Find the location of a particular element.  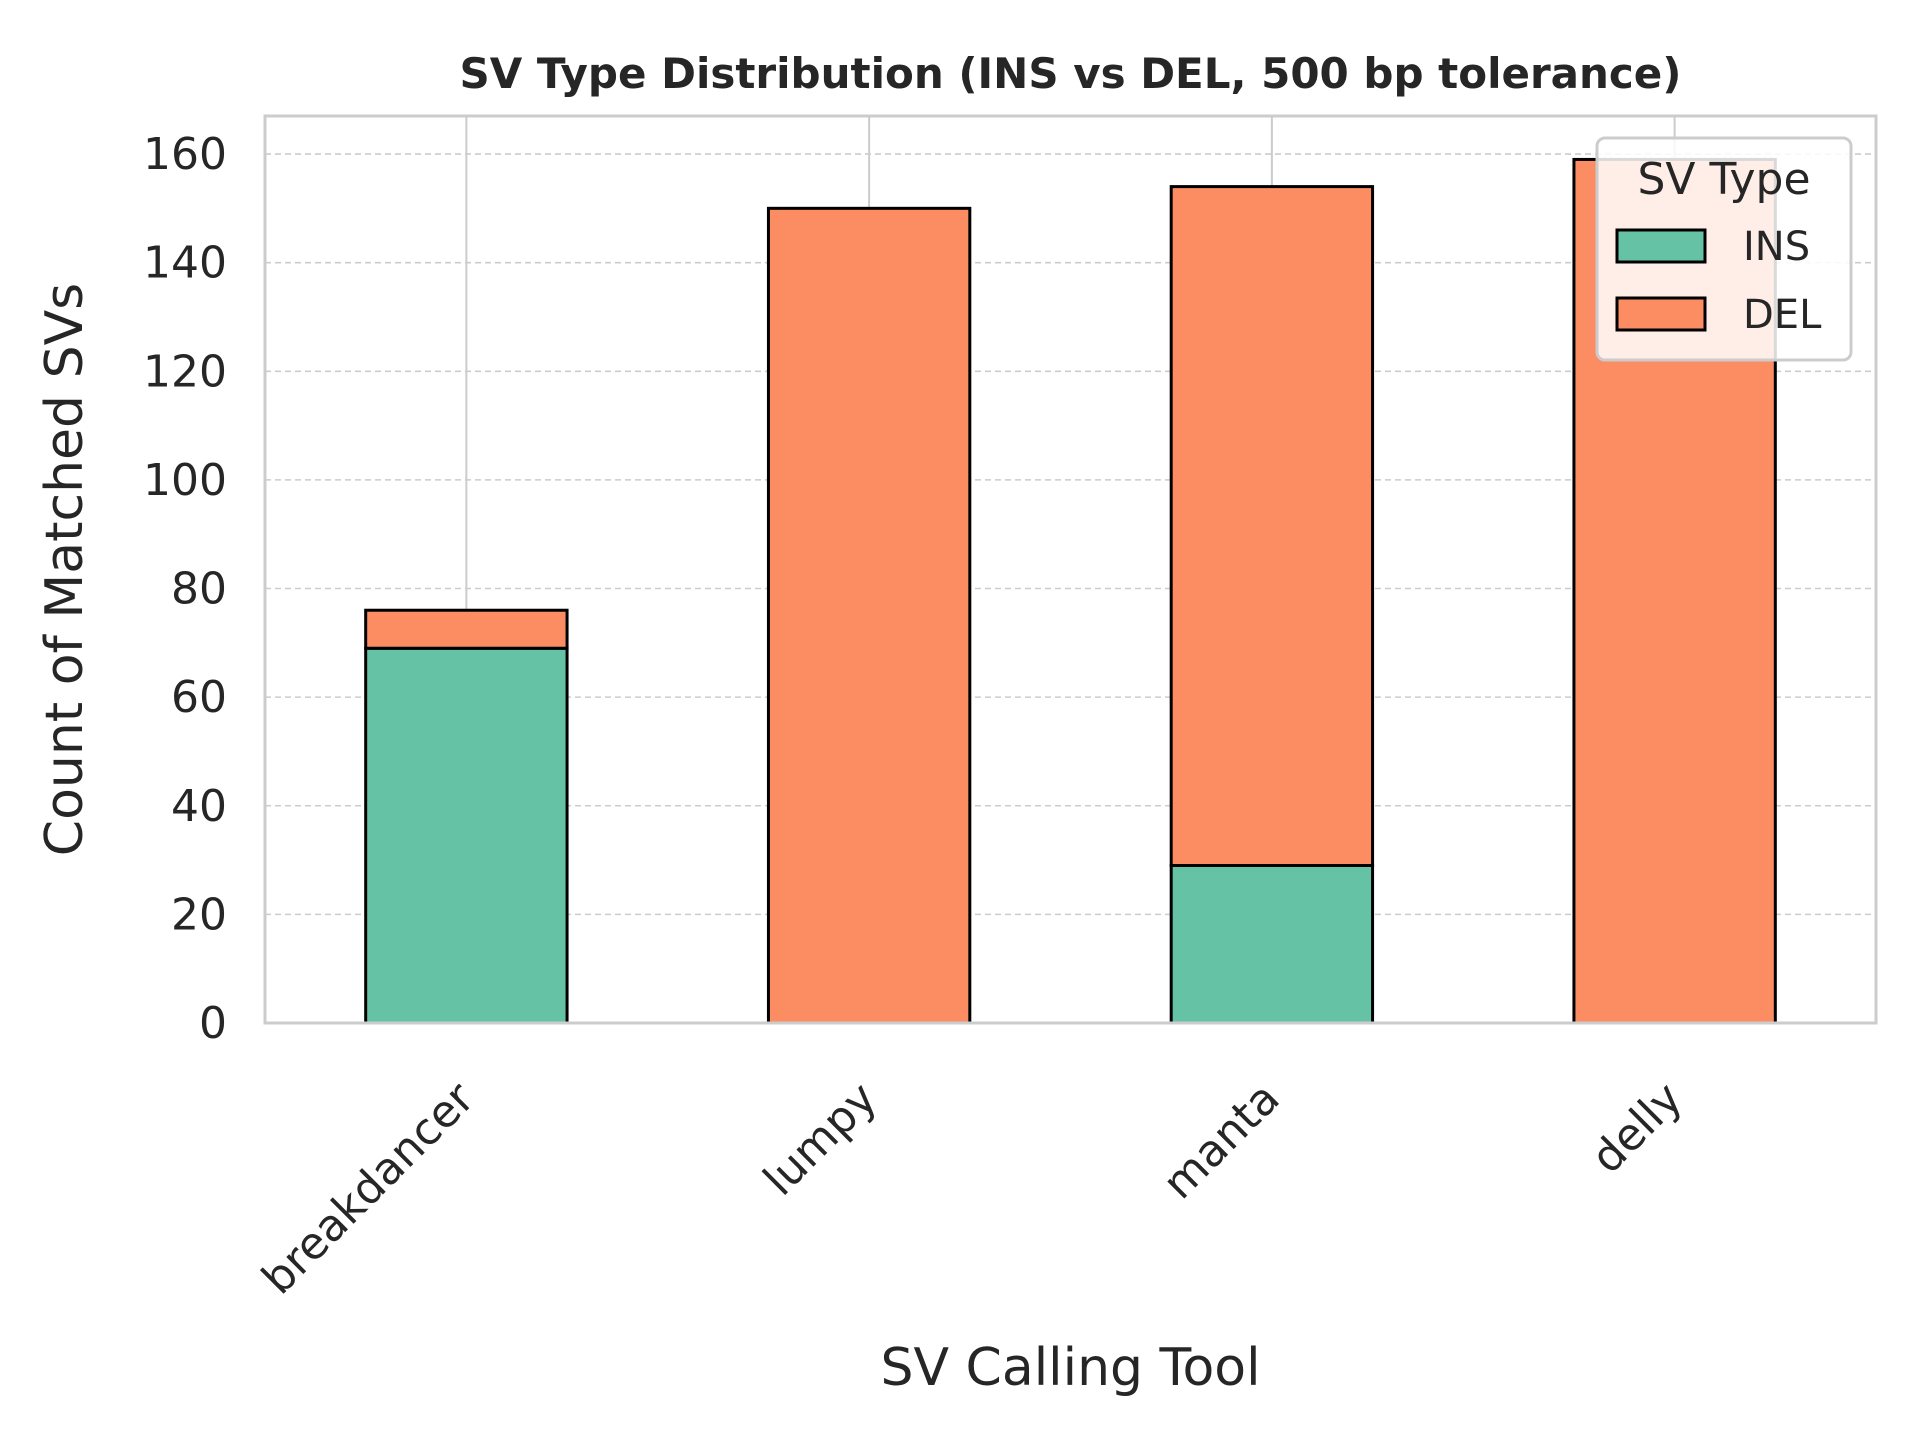

x-tick-label-delly: delly is located at coordinates (1637, 1128).